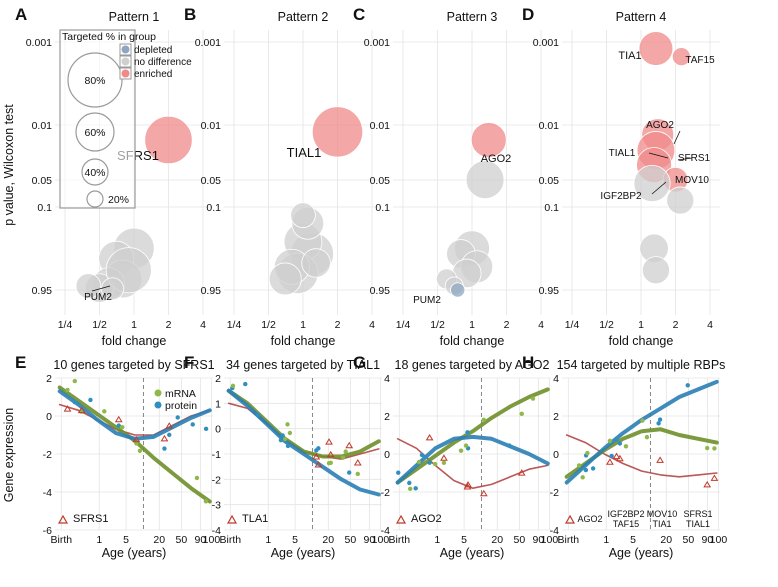 This screenshot has width=778, height=587. Describe the element at coordinates (472, 459) in the screenshot. I see `protein-curve` at that location.